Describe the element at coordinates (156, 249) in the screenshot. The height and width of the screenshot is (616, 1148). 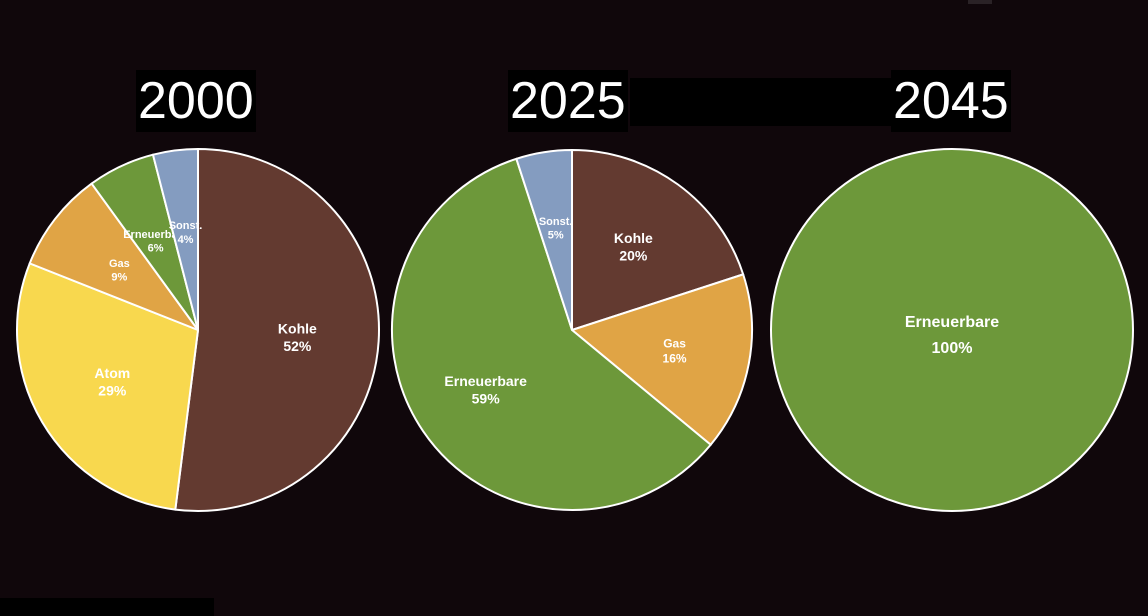
I see `pie-2000-slice-erneuerbare-value-label: 6%` at that location.